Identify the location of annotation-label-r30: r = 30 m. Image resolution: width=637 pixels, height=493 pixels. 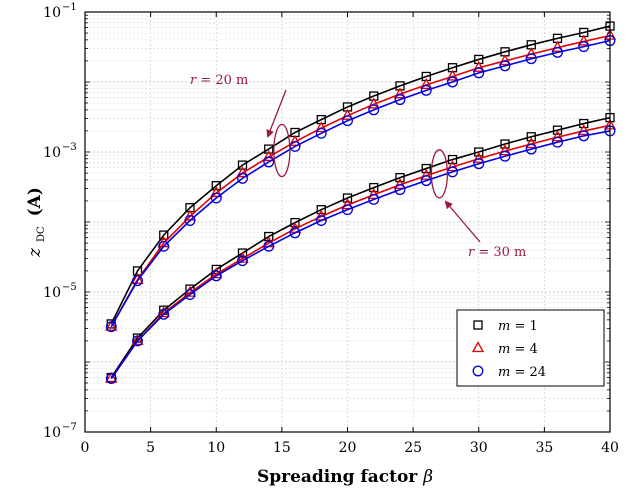
(497, 252).